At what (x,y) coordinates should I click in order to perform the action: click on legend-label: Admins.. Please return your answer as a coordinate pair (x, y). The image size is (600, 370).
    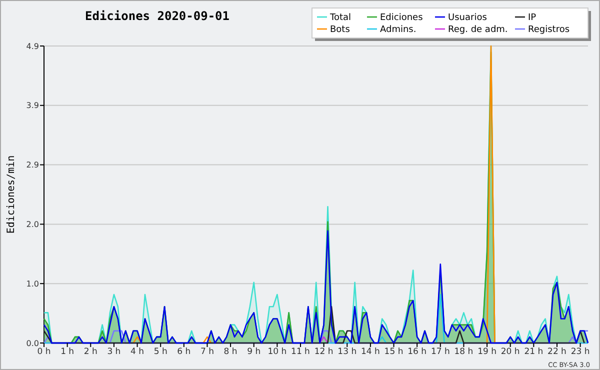
    Looking at the image, I should click on (398, 30).